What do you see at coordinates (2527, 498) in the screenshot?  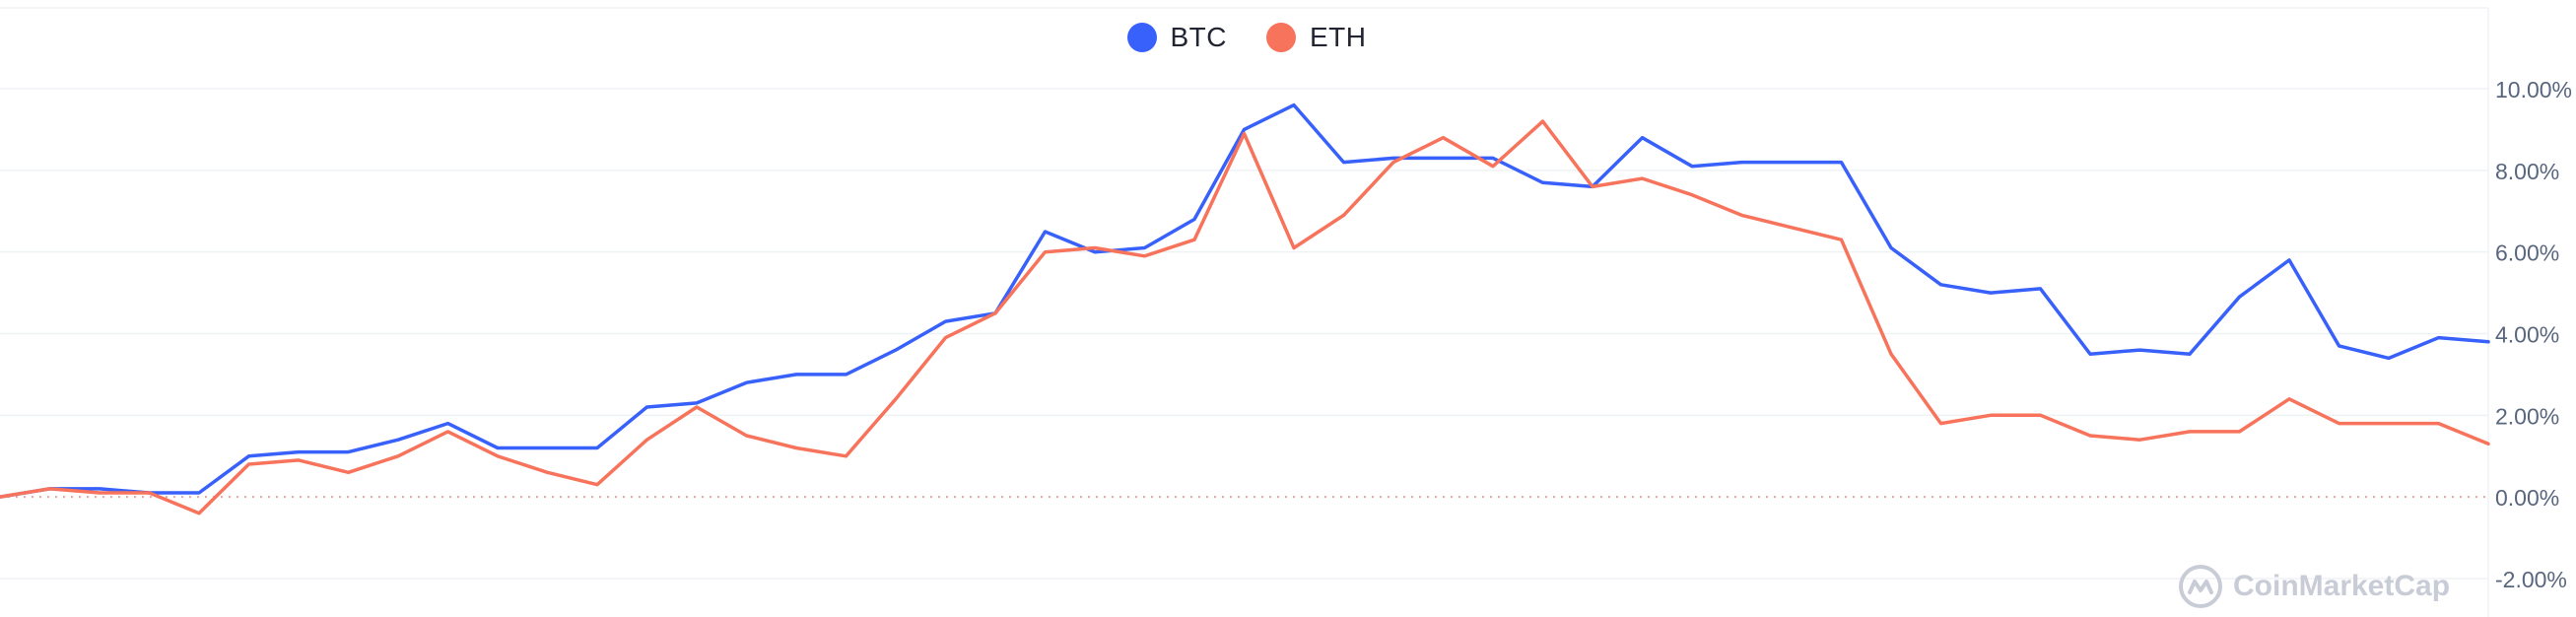 I see `y-tick-label: 0.00%` at bounding box center [2527, 498].